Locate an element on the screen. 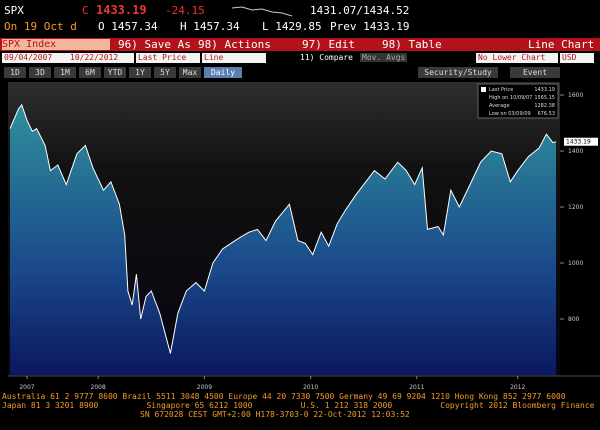 This screenshot has height=430, width=600. range-button: YTD is located at coordinates (115, 72).